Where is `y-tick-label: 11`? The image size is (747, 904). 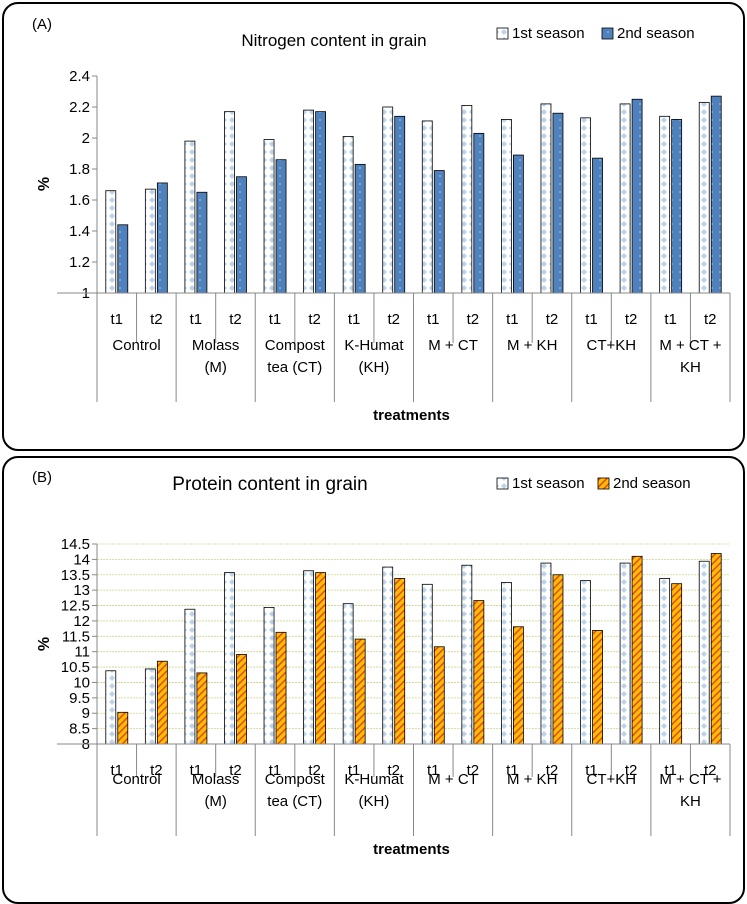 y-tick-label: 11 is located at coordinates (82, 652).